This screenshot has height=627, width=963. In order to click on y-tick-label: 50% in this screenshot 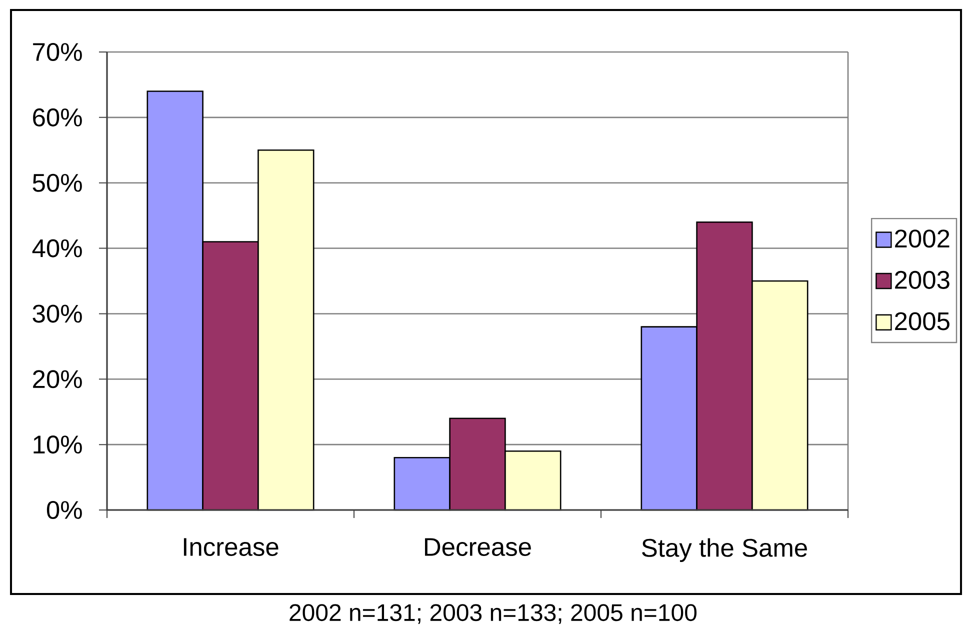, I will do `click(57, 183)`.